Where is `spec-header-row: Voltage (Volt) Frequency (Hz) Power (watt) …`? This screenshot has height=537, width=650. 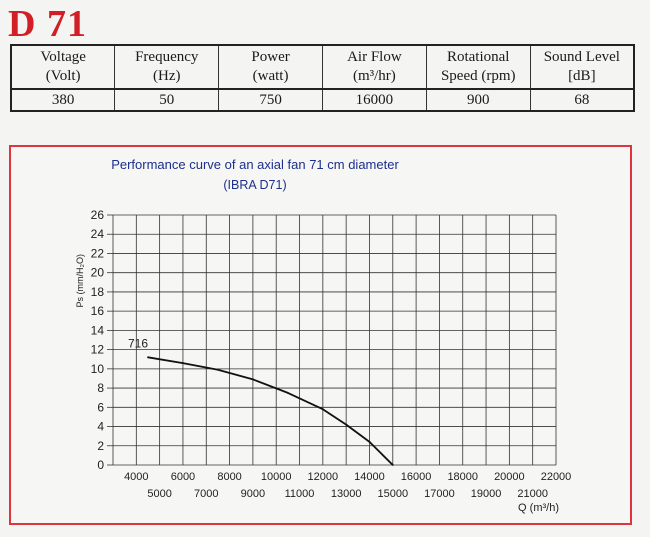 spec-header-row: Voltage (Volt) Frequency (Hz) Power (watt) … is located at coordinates (322, 67).